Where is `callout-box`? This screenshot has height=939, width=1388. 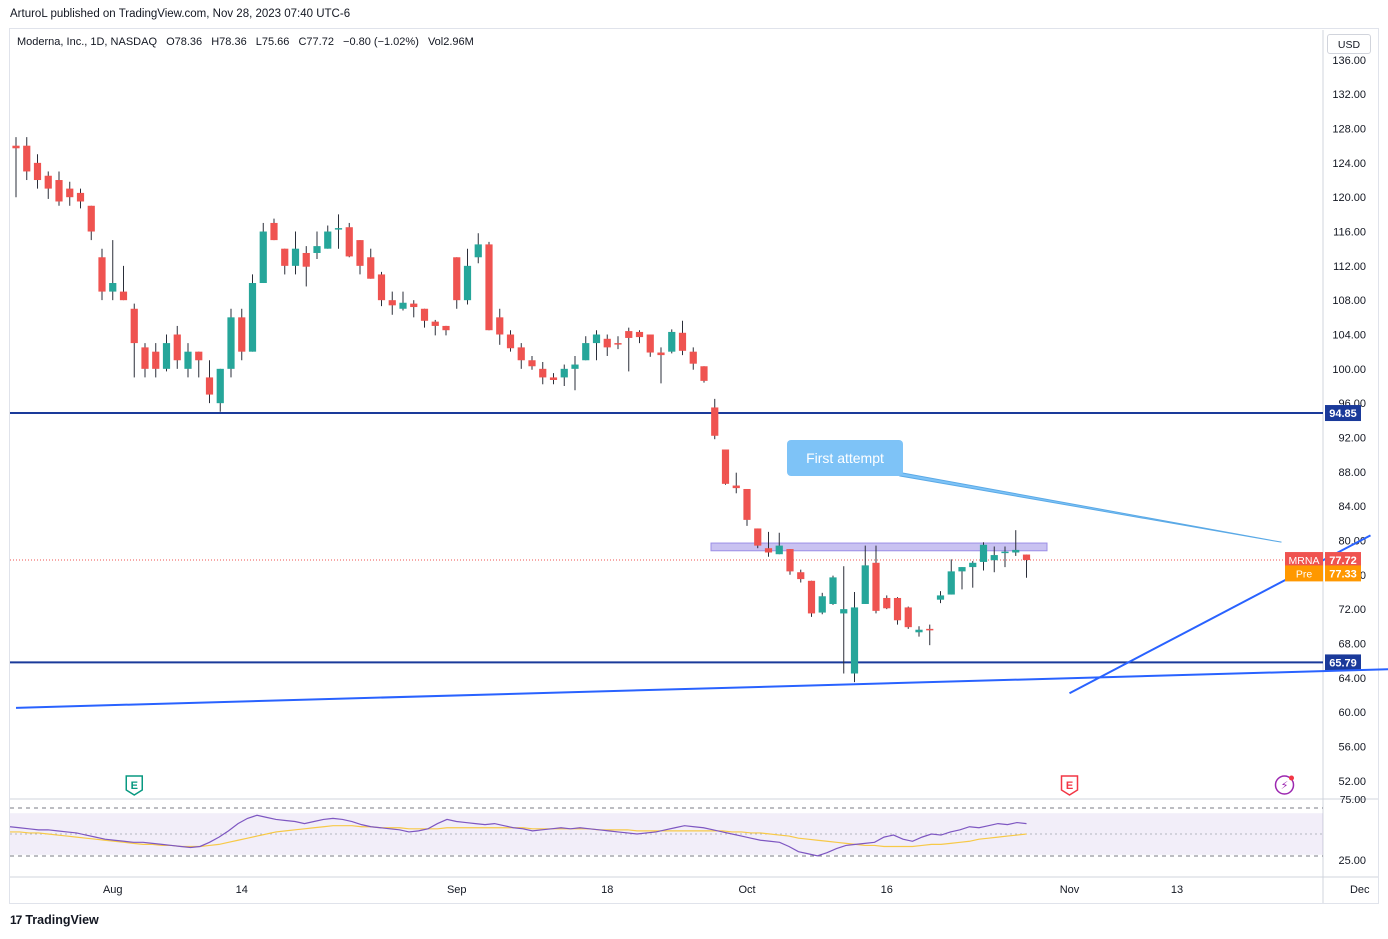 callout-box is located at coordinates (845, 458).